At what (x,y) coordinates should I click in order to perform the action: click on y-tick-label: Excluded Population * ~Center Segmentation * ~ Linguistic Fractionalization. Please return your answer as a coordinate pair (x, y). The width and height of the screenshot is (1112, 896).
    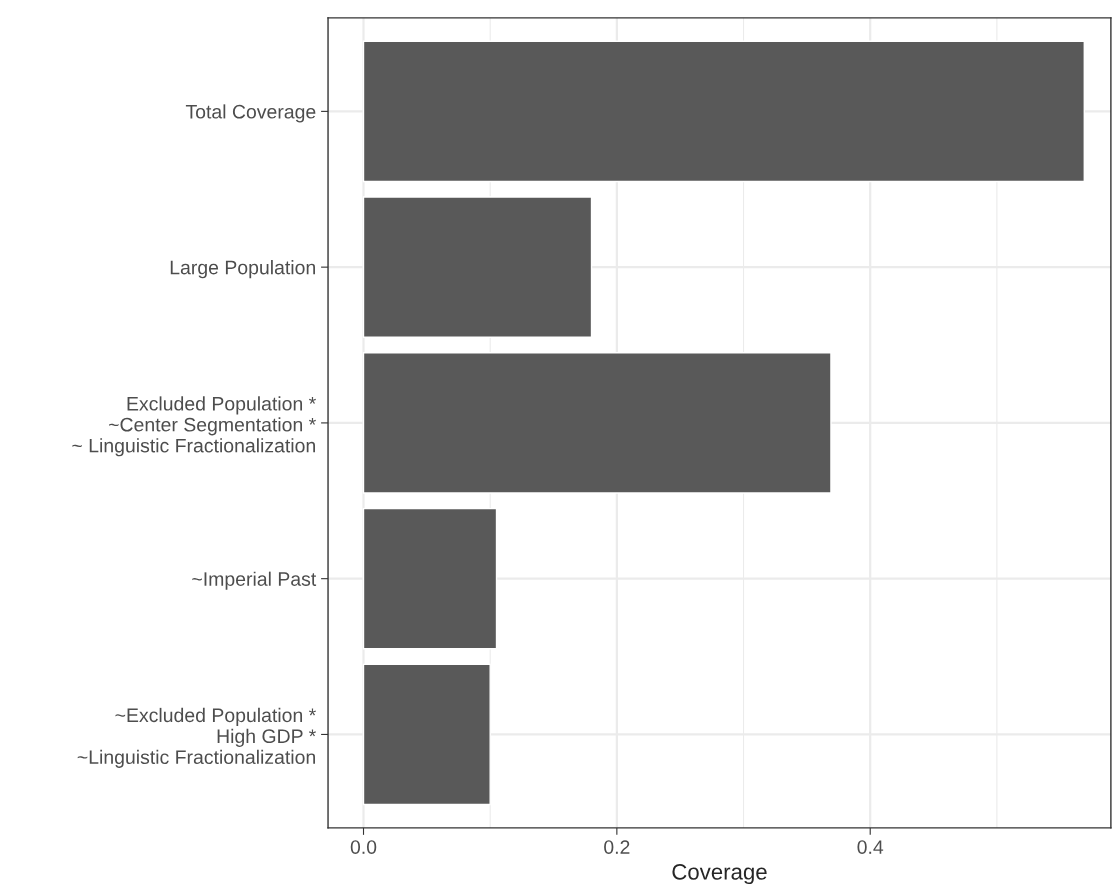
    Looking at the image, I should click on (194, 426).